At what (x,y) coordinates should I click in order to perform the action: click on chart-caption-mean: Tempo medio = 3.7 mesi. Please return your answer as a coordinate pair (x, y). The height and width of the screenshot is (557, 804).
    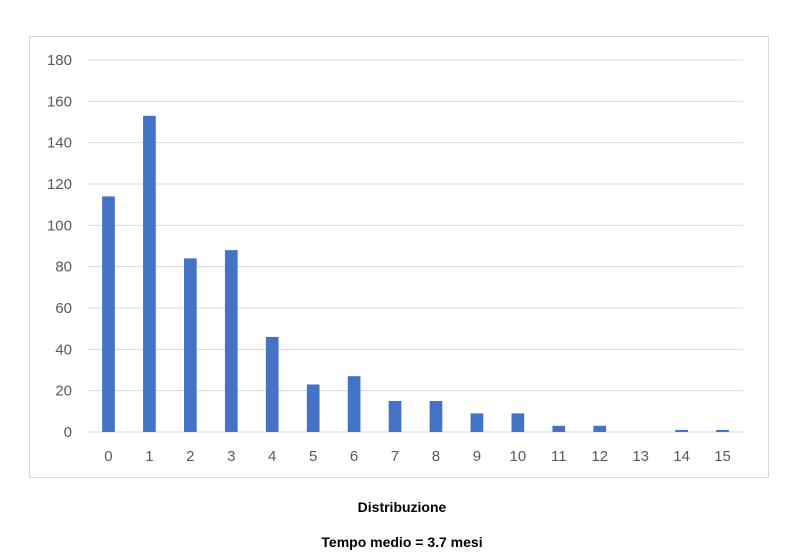
    Looking at the image, I should click on (402, 542).